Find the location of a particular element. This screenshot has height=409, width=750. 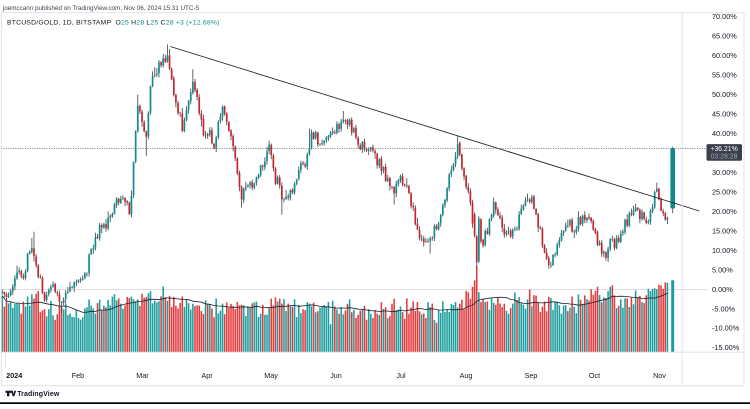

svg-text: Aug is located at coordinates (466, 375).